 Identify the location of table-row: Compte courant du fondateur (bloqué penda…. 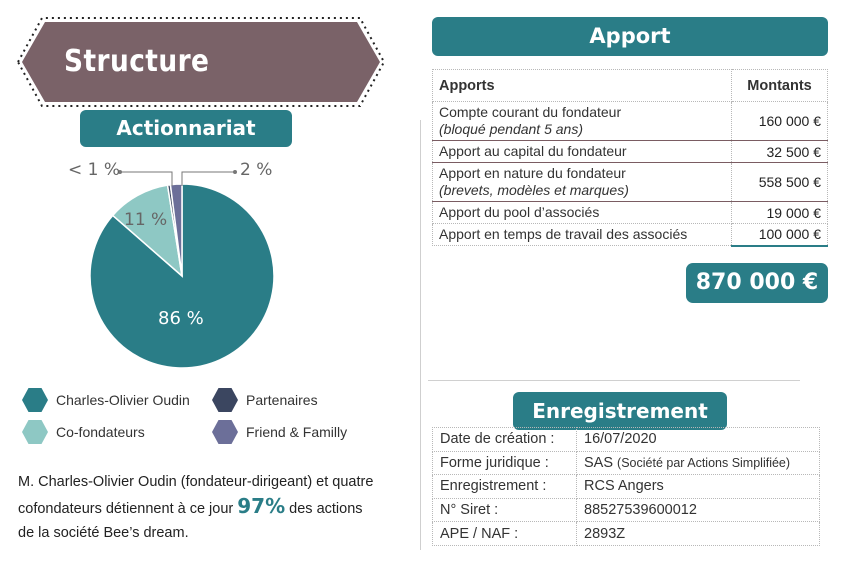
(630, 121).